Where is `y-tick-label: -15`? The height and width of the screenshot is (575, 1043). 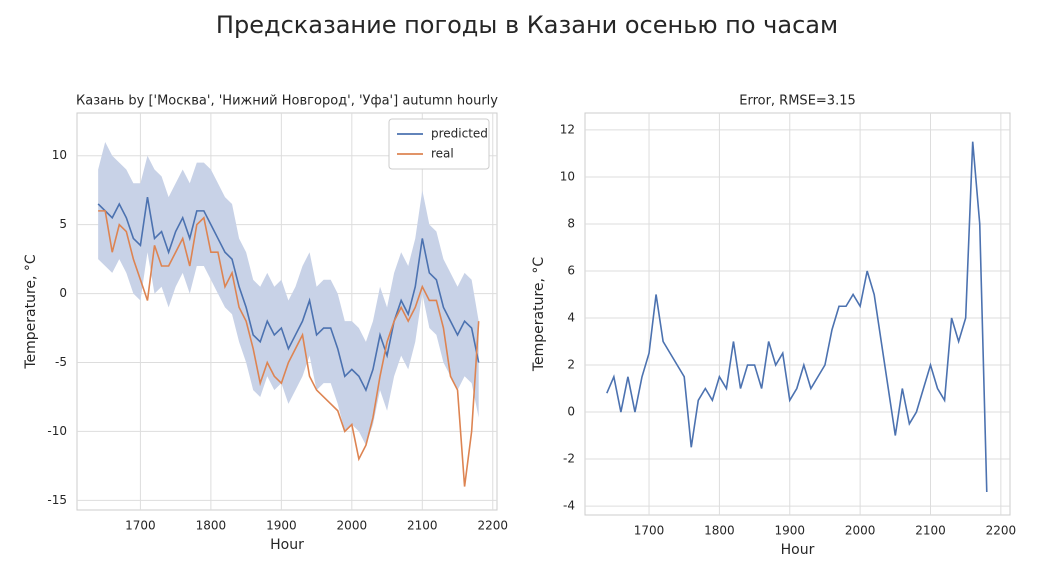
y-tick-label: -15 is located at coordinates (57, 500).